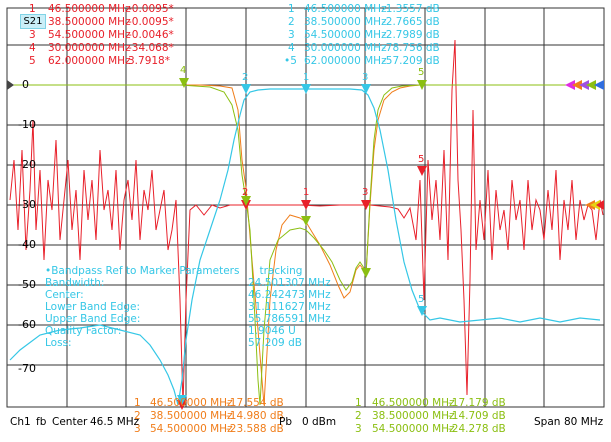 This screenshot has width=611, height=442. Describe the element at coordinates (255, 403) in the screenshot. I see `marker-orange-val-1: -17.554 dB` at that location.